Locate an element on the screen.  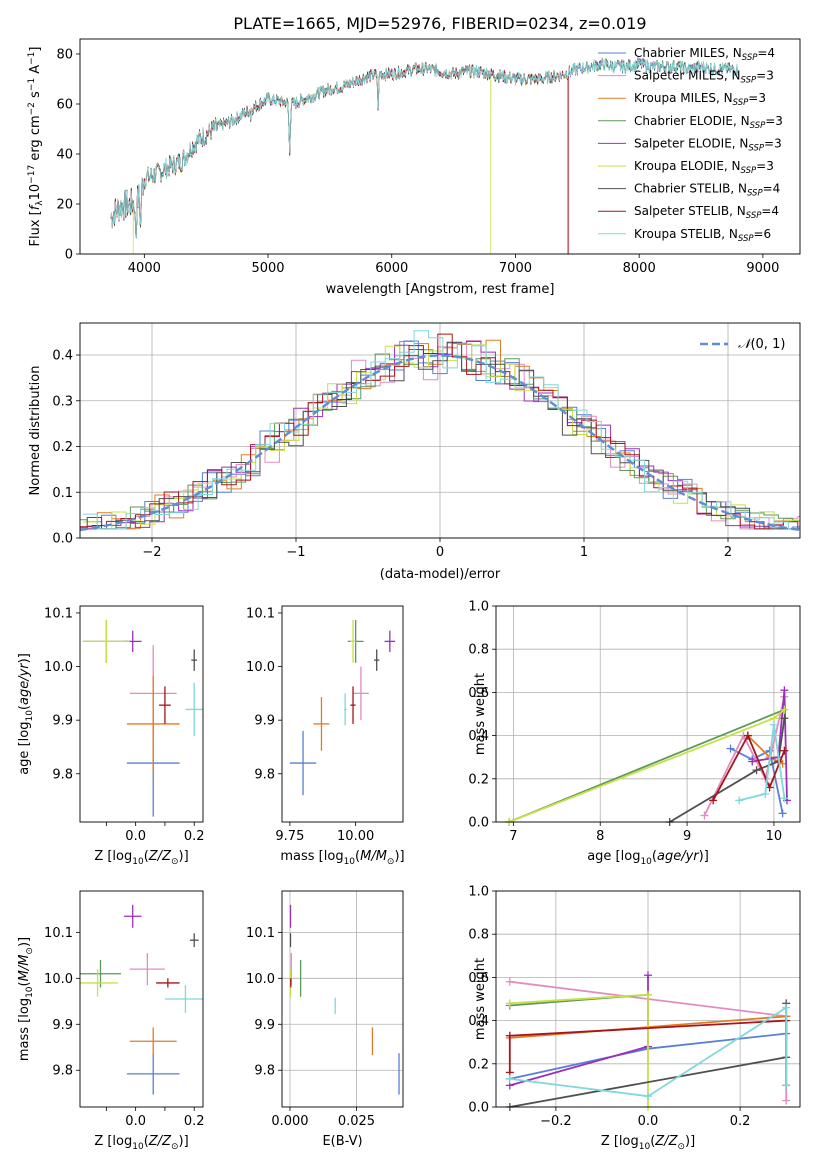
mass-axis-label: mass [log10(M/M⊙)] is located at coordinates (26, 999).